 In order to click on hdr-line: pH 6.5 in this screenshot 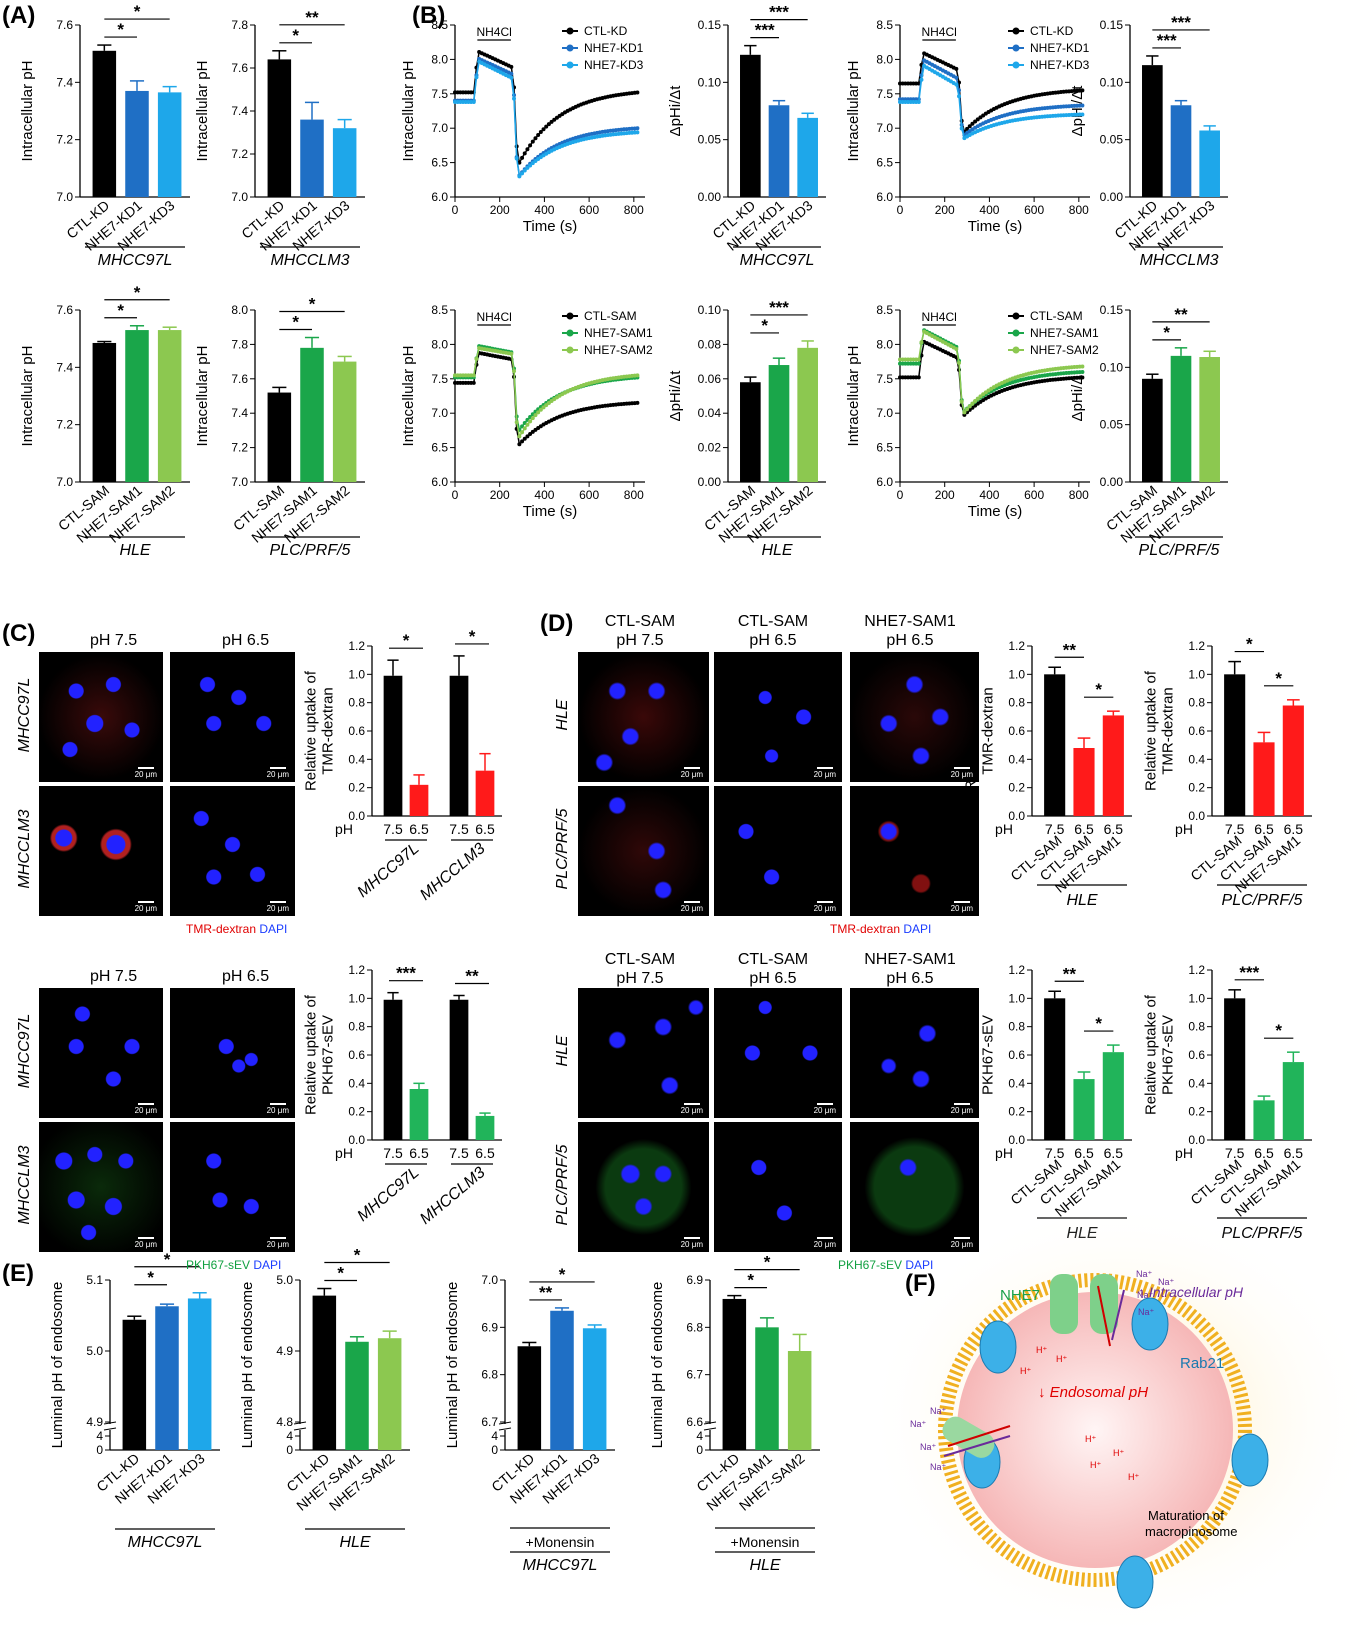, I will do `click(910, 978)`.